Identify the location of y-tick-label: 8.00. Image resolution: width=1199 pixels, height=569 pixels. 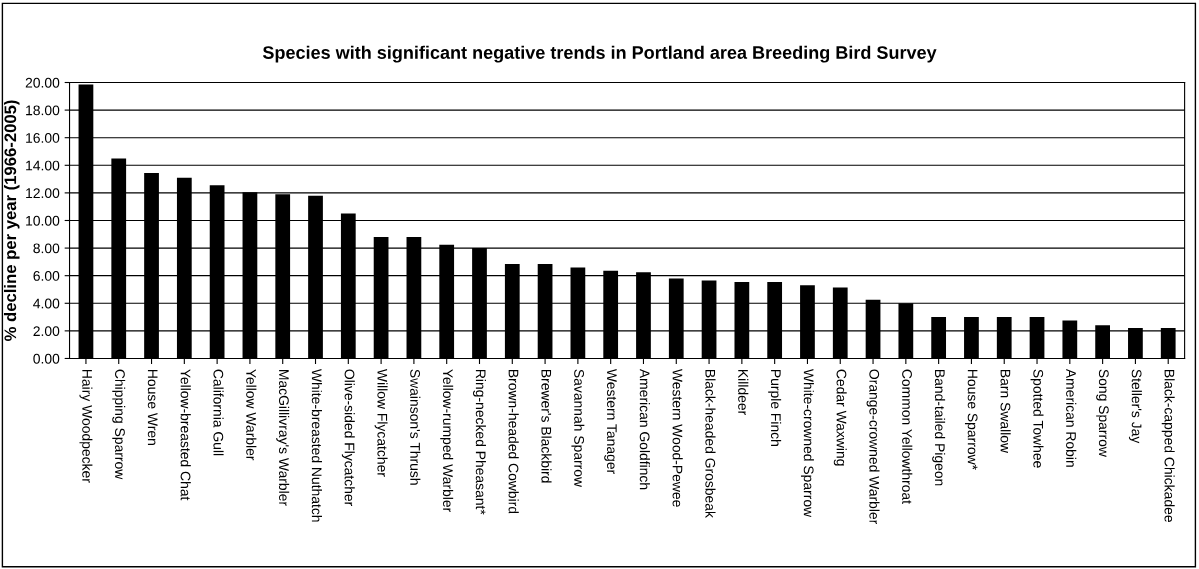
(46, 248).